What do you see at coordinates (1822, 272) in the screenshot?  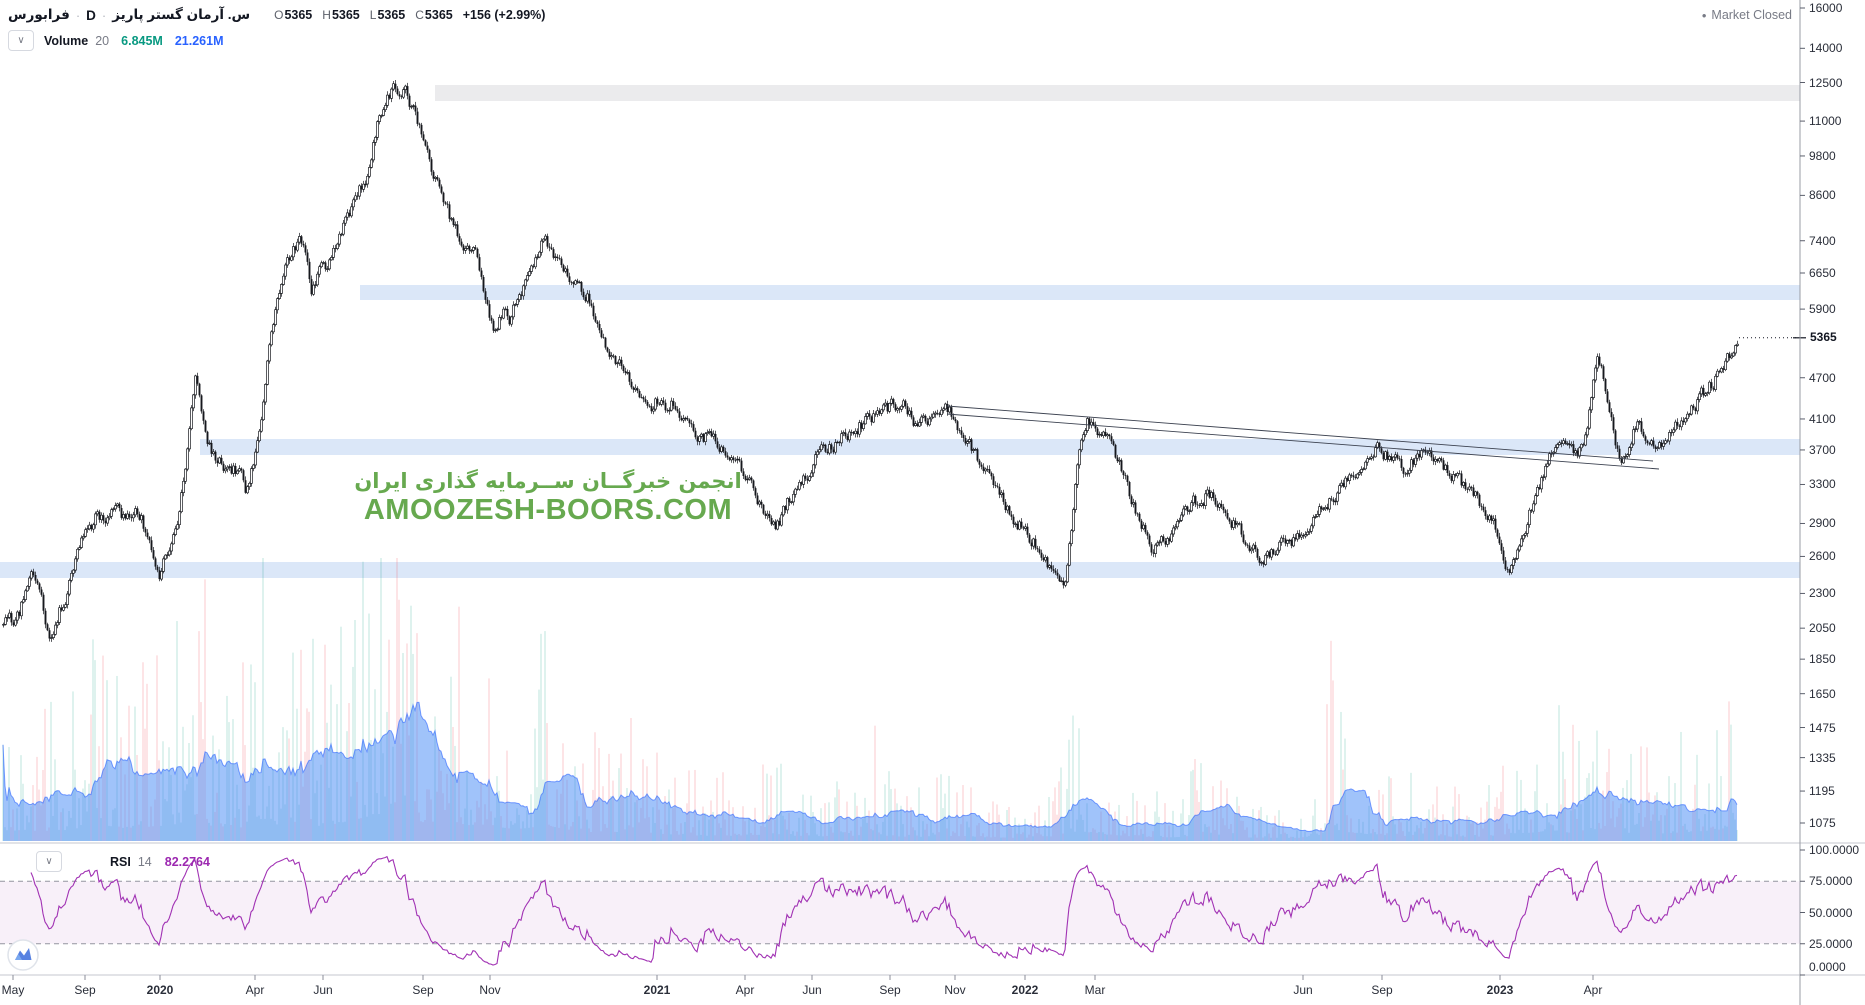 I see `price-axis-label: 6650` at bounding box center [1822, 272].